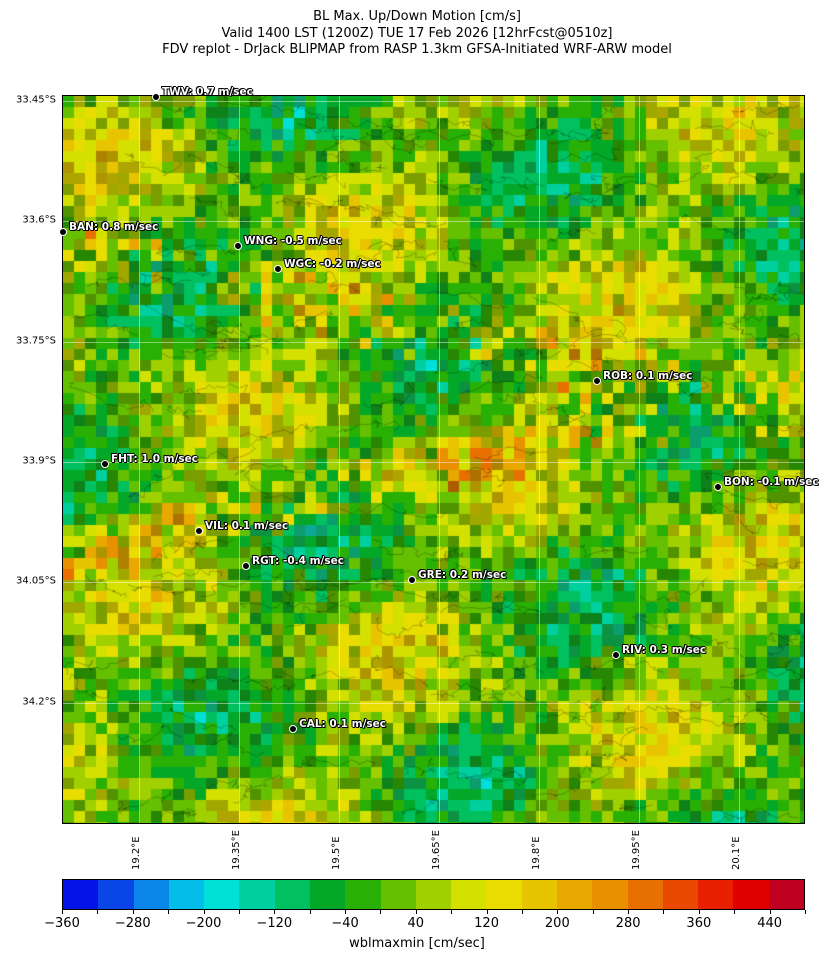 This screenshot has width=834, height=962. I want to click on station-label: RIV: 0.3 m/sec, so click(664, 650).